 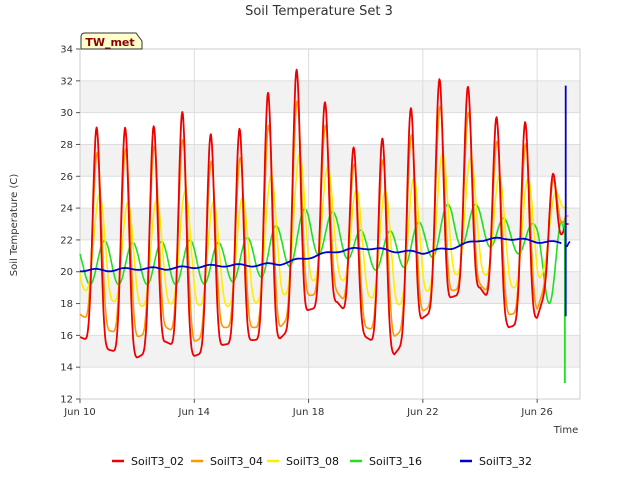 I want to click on y-tick-label: 28, so click(x=66, y=145).